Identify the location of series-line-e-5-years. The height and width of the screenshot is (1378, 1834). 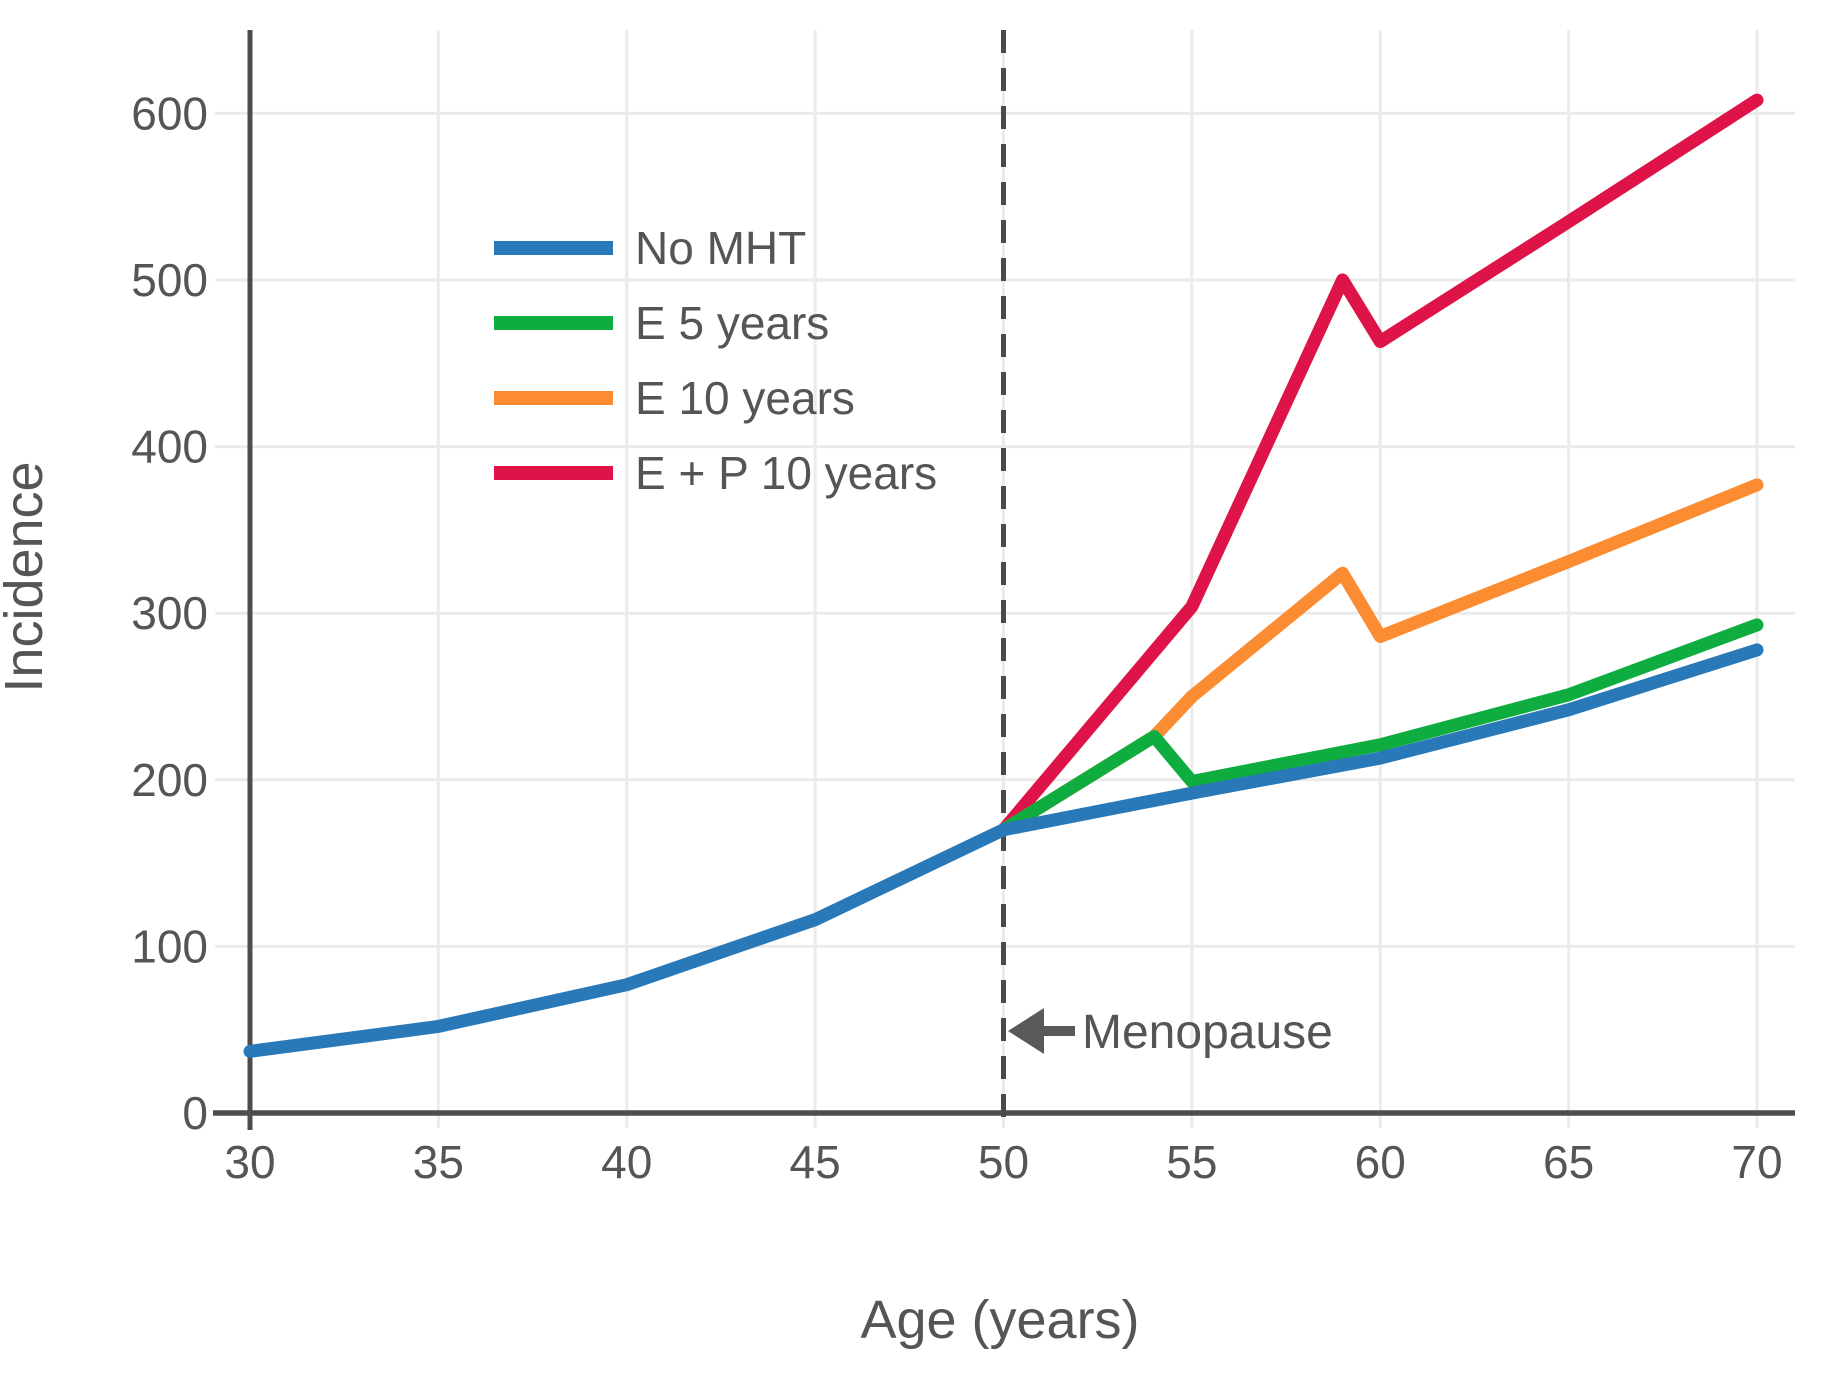
(1380, 727).